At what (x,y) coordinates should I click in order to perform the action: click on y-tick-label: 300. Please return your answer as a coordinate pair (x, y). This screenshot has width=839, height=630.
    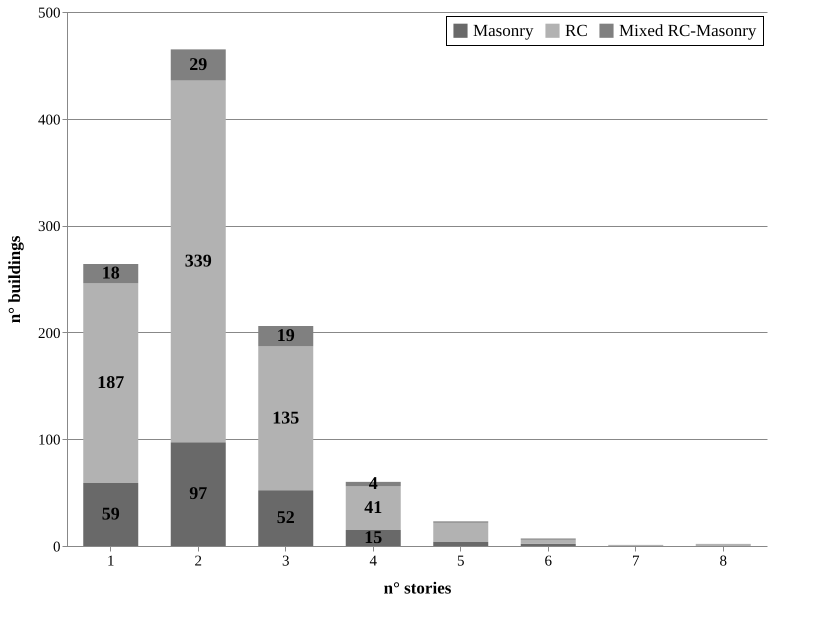
    Looking at the image, I should click on (49, 227).